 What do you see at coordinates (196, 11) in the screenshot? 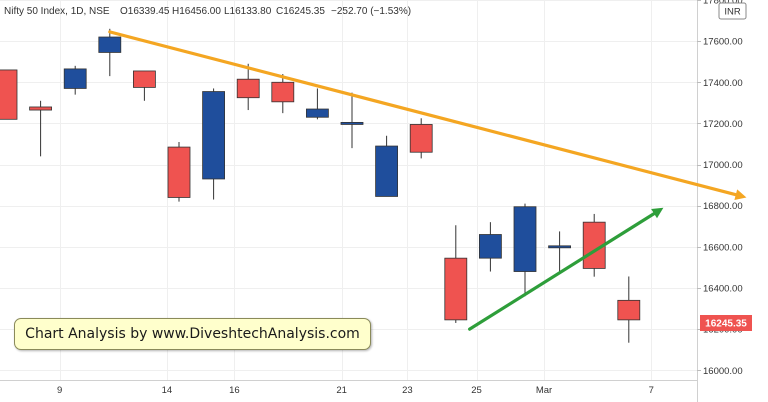
I see `header-high: H16456.00` at bounding box center [196, 11].